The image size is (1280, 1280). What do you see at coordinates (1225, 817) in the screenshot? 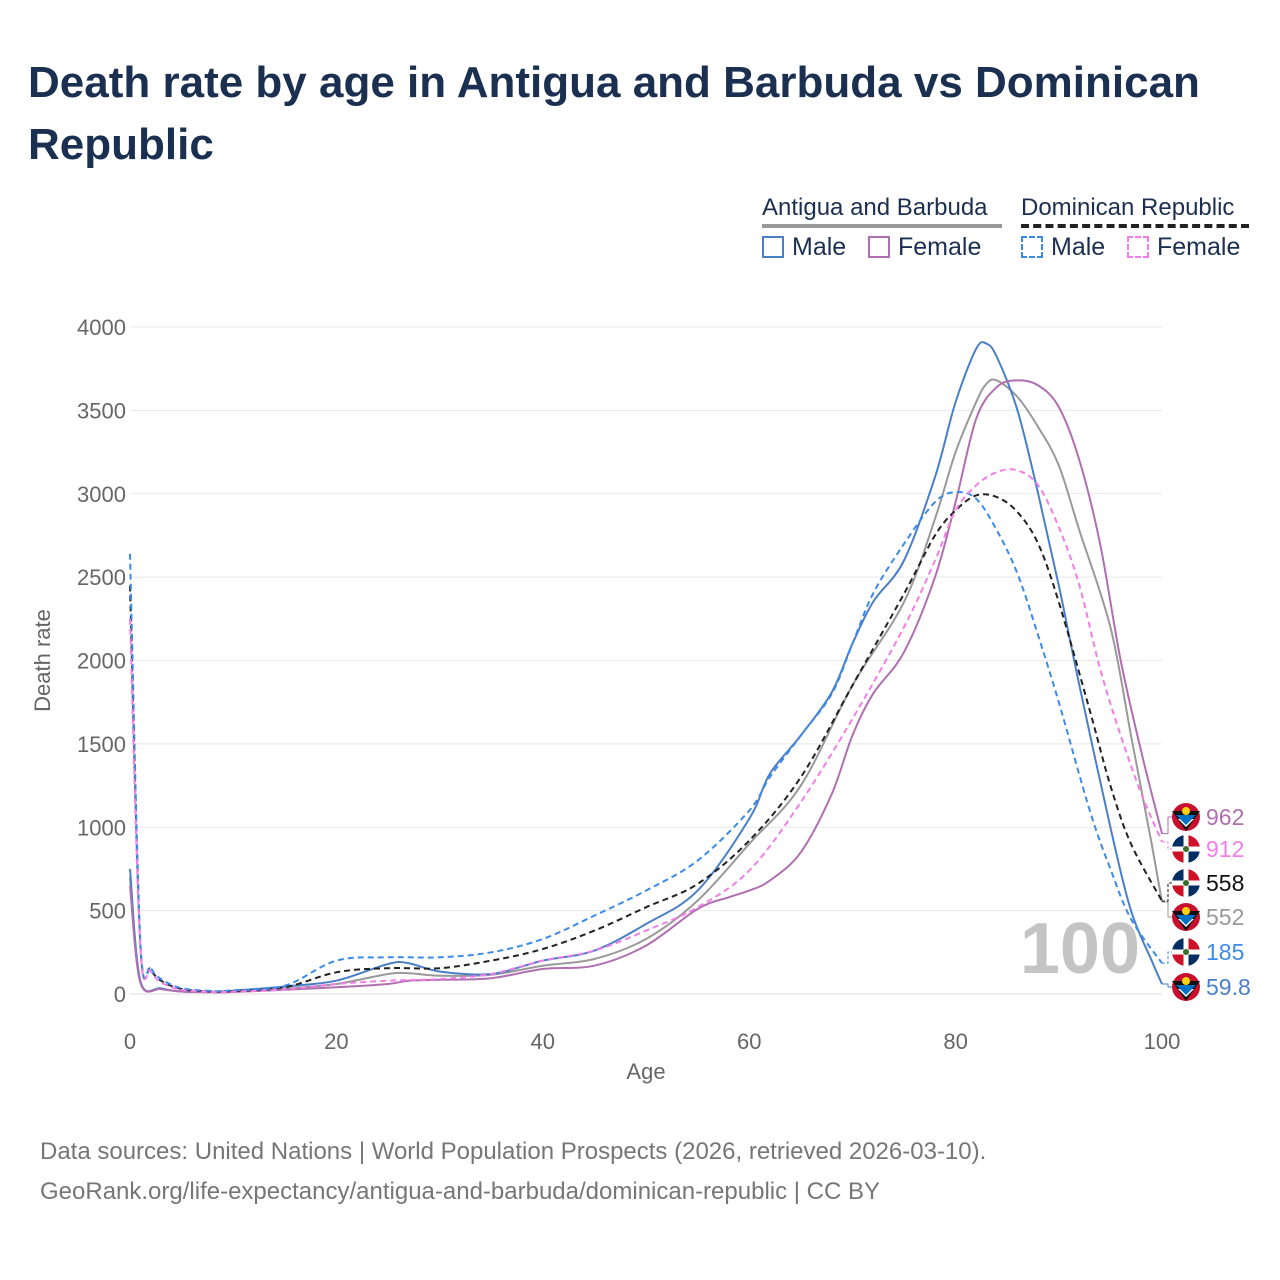
I see `end-label-ab_female: 962` at bounding box center [1225, 817].